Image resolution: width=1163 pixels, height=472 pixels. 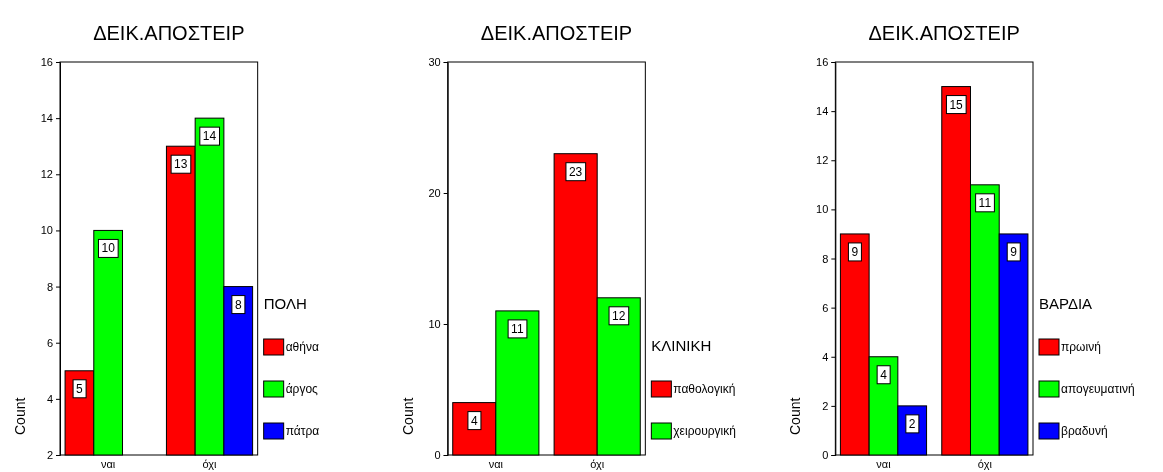 What do you see at coordinates (1084, 431) in the screenshot?
I see `legend-label: βραδυνή` at bounding box center [1084, 431].